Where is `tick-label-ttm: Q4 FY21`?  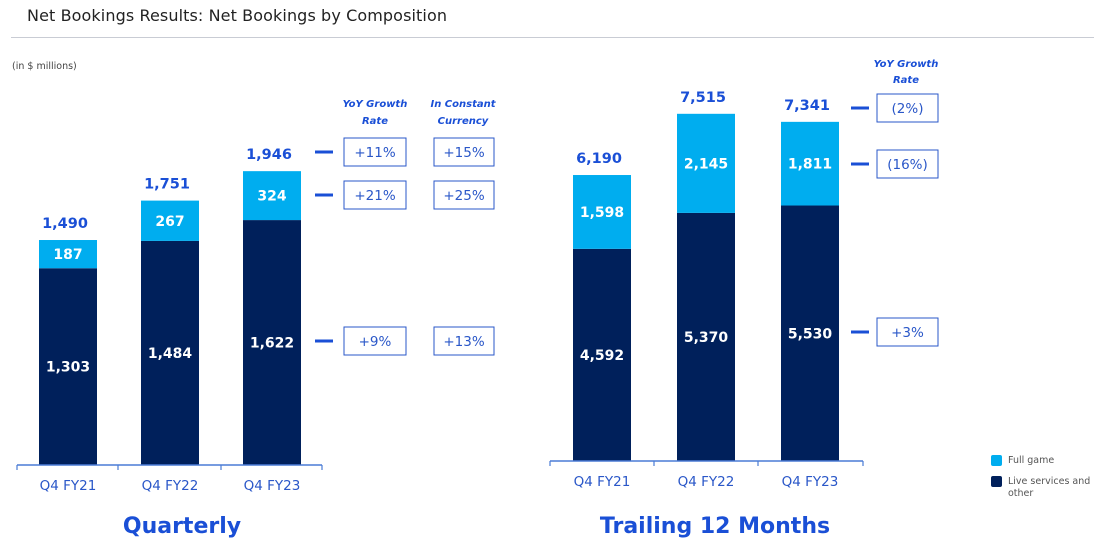 tick-label-ttm: Q4 FY21 is located at coordinates (602, 482).